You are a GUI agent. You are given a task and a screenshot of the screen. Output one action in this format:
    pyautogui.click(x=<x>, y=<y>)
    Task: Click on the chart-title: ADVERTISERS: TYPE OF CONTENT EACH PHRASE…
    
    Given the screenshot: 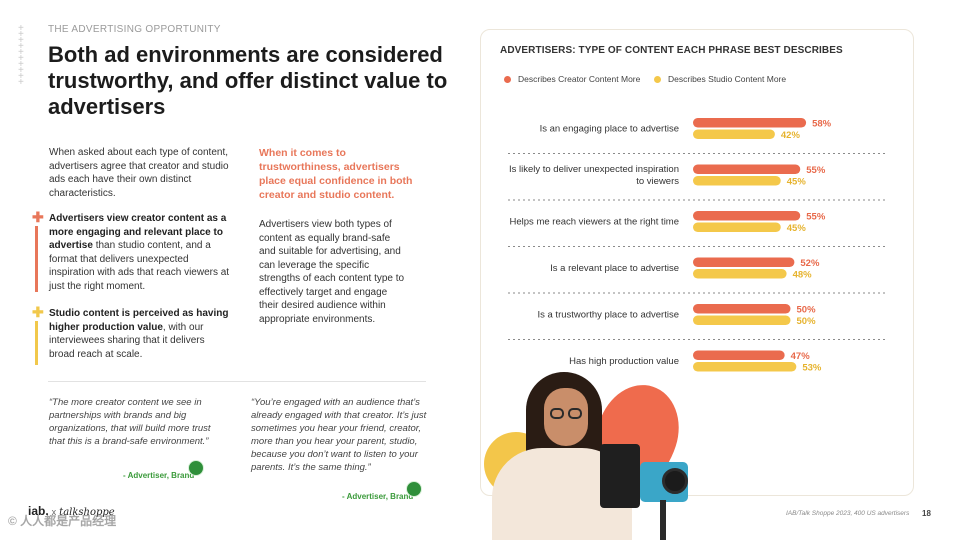 What is the action you would take?
    pyautogui.click(x=671, y=50)
    